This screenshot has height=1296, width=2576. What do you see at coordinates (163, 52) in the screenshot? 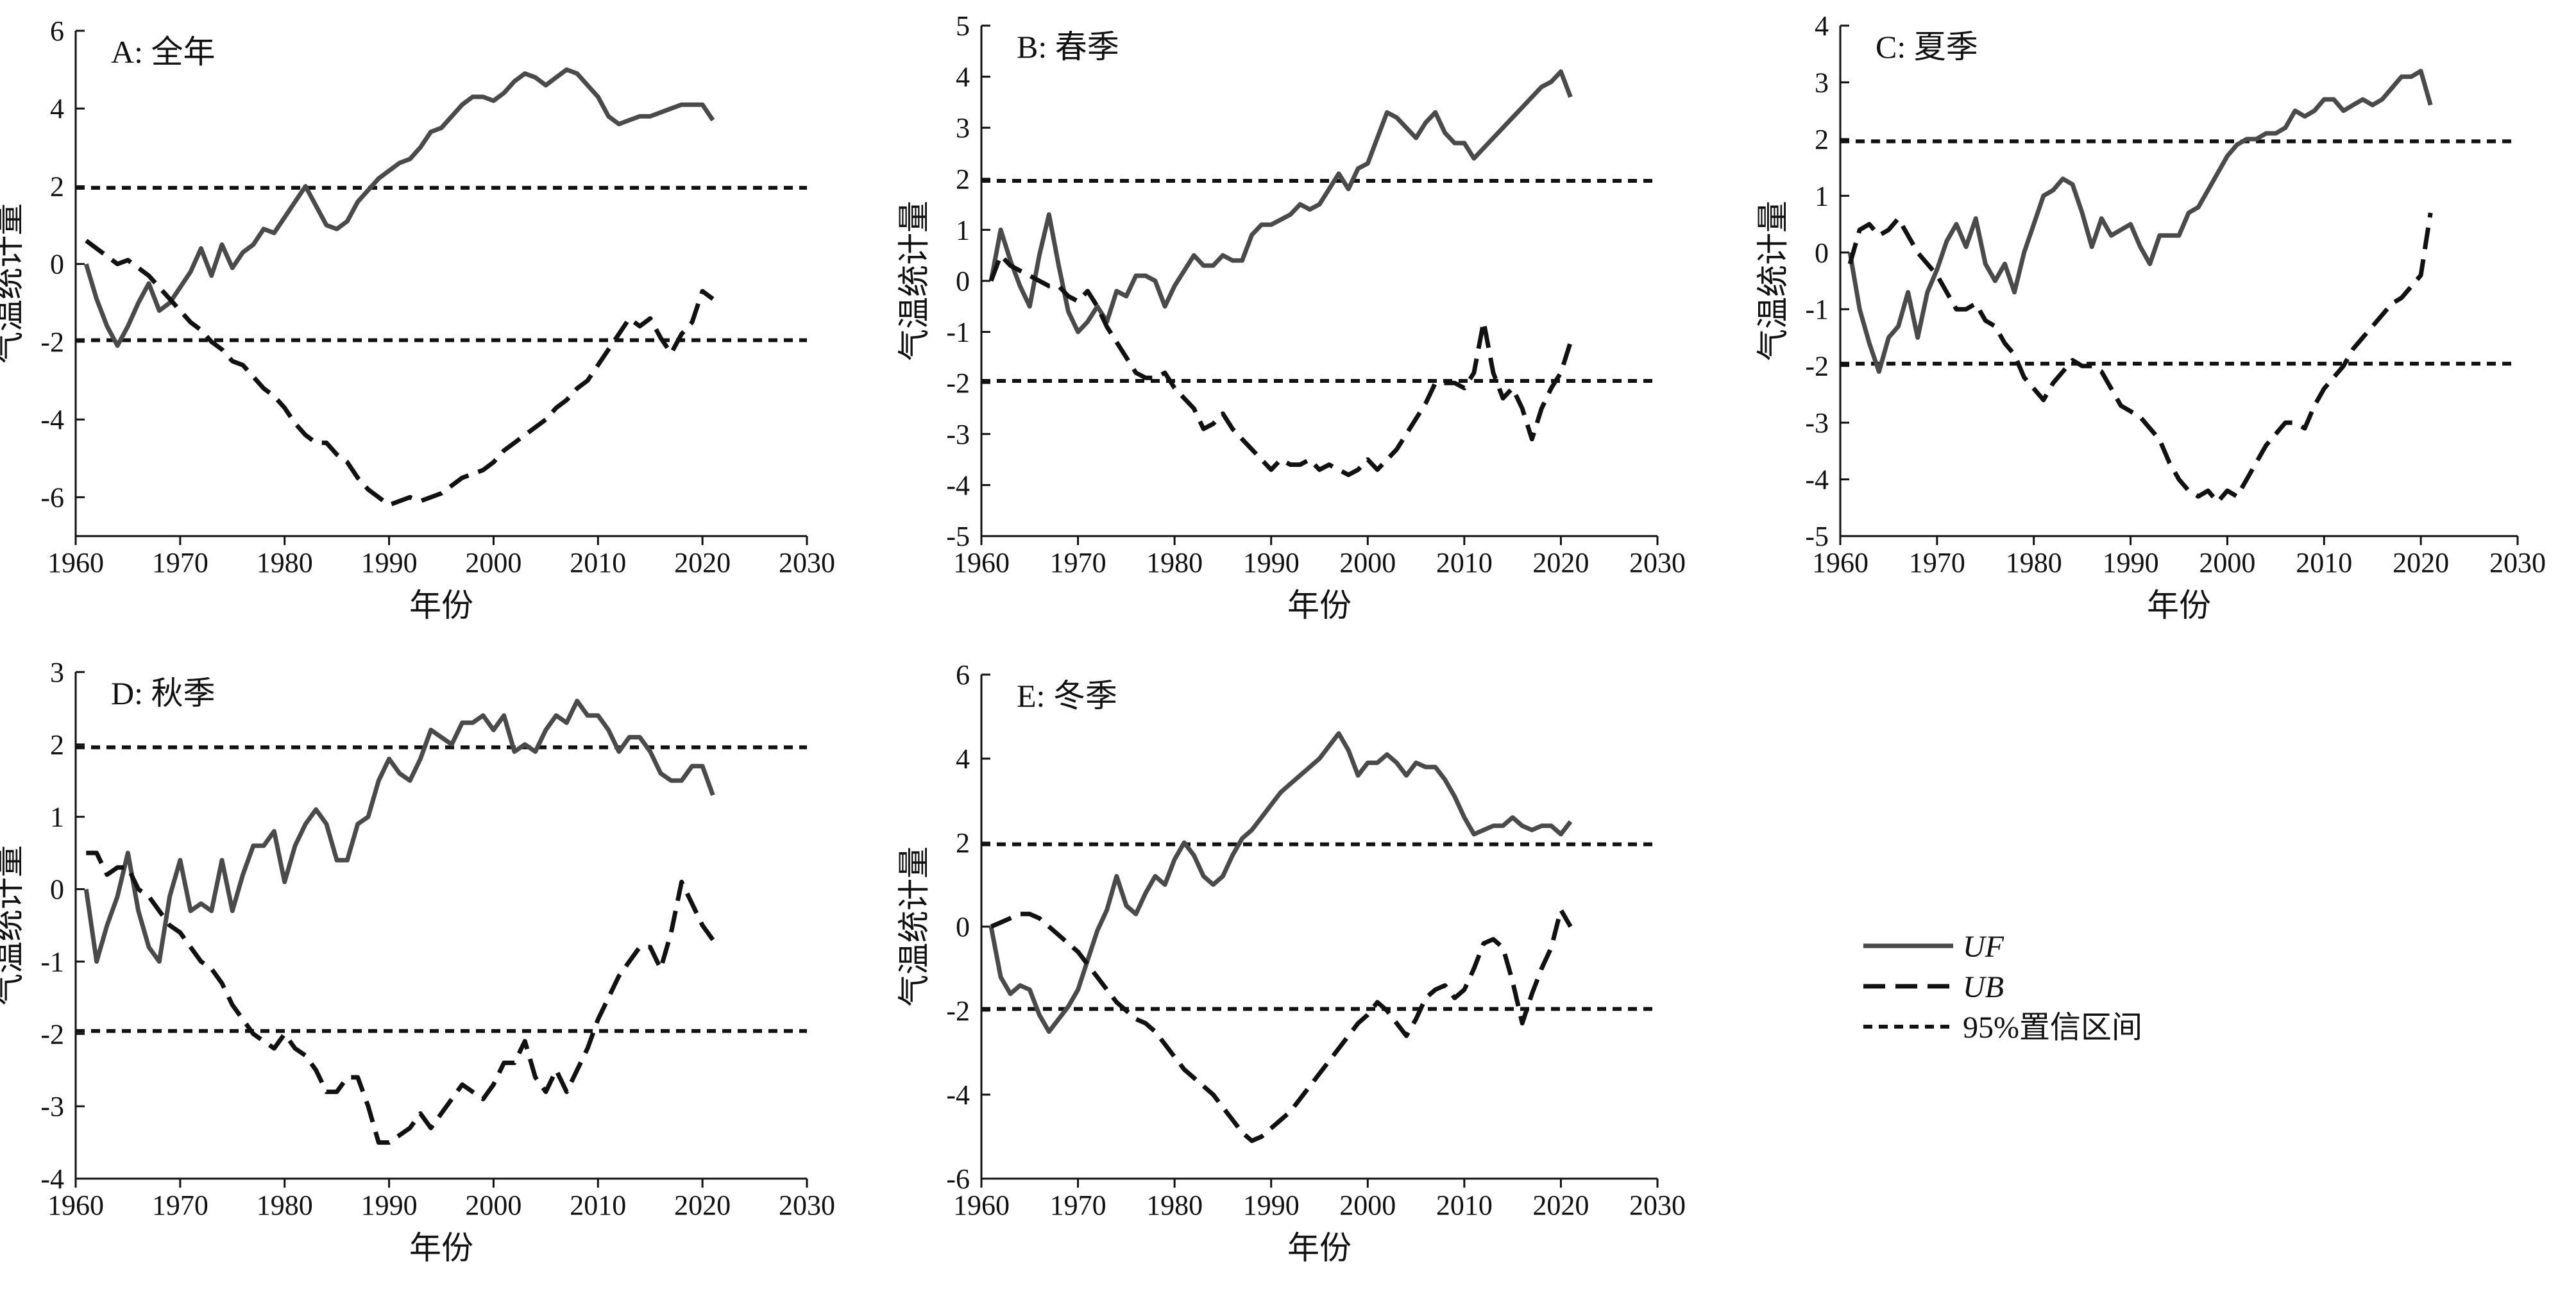
I see `panel-title: A: 全年` at bounding box center [163, 52].